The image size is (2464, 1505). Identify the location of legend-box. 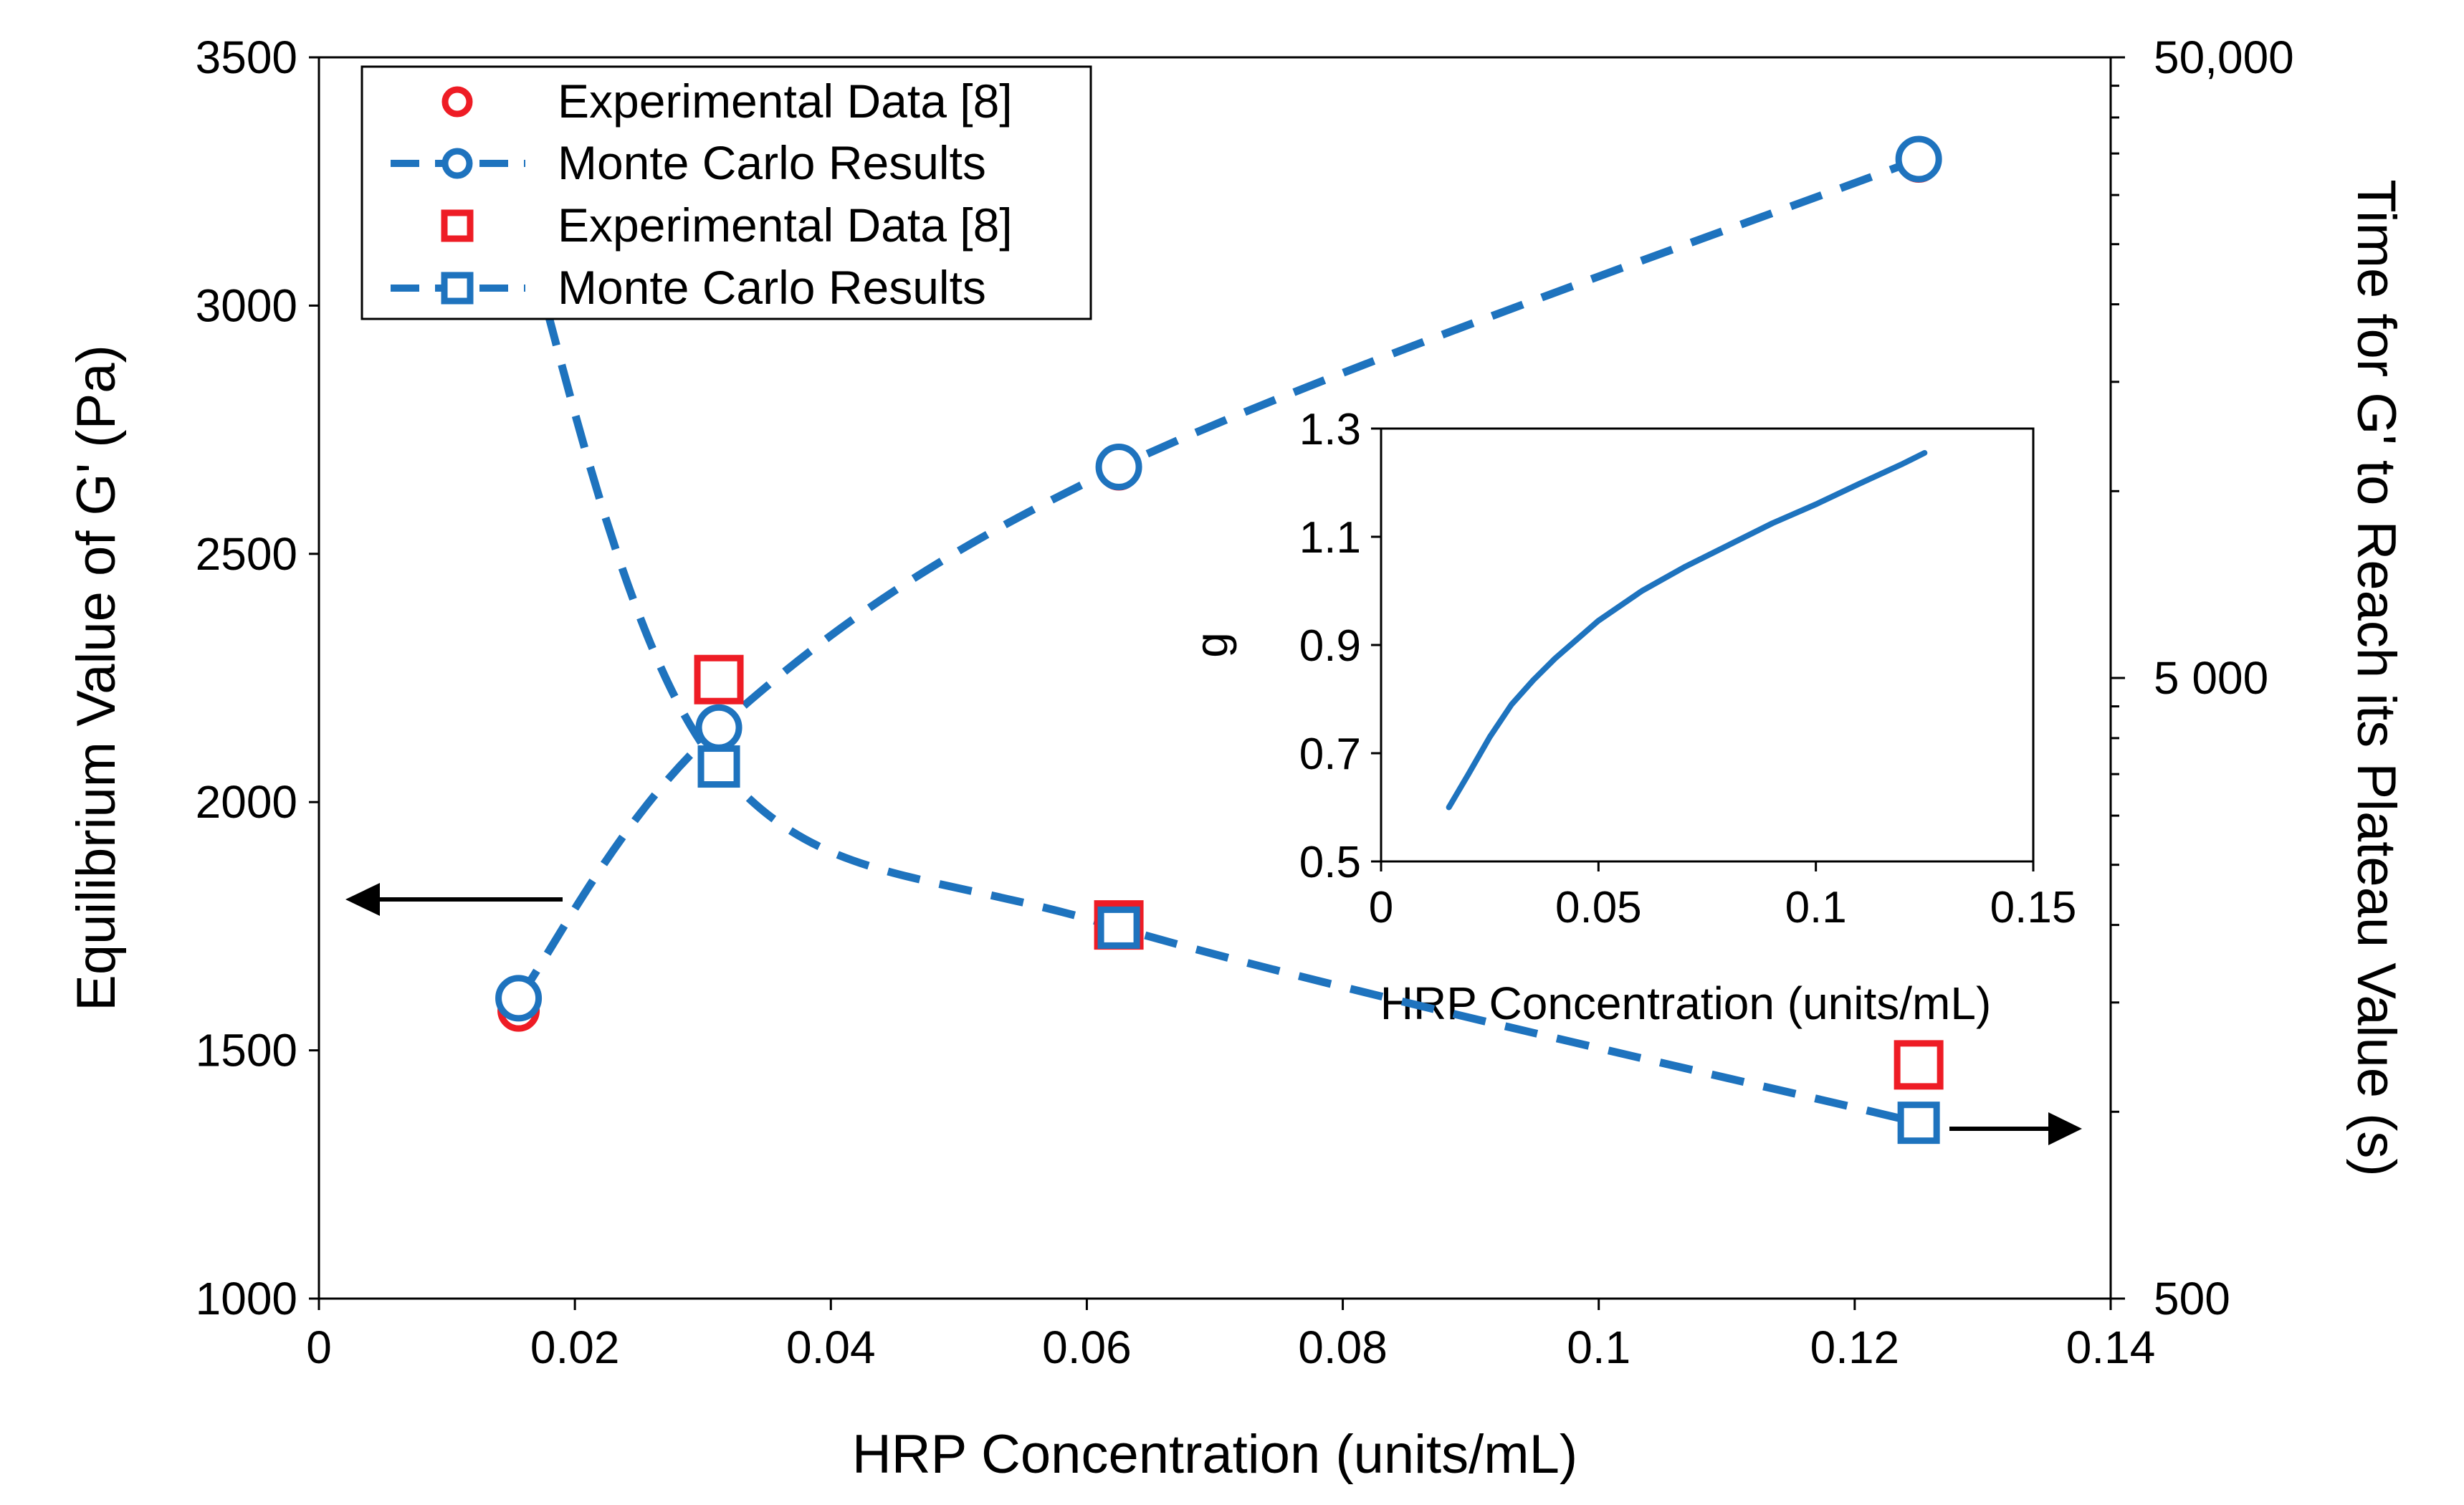
(726, 193).